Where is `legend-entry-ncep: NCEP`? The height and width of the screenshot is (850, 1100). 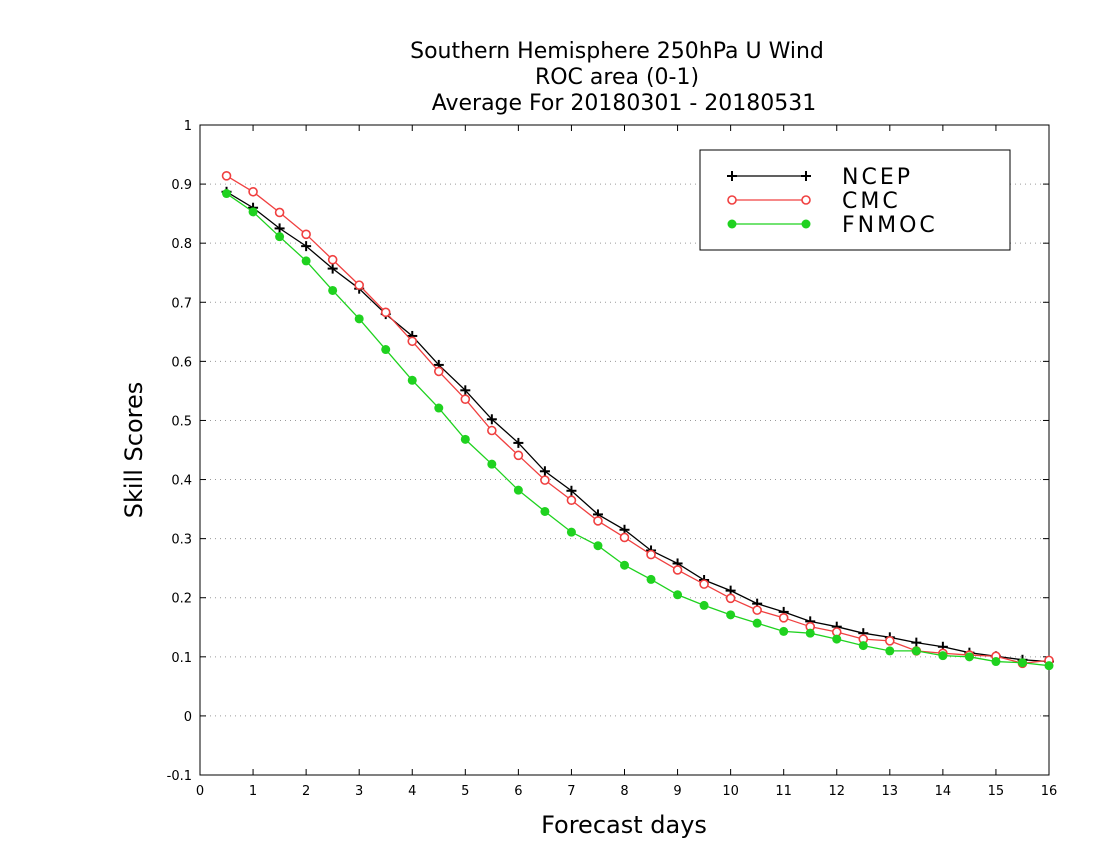
legend-entry-ncep: NCEP is located at coordinates (820, 177).